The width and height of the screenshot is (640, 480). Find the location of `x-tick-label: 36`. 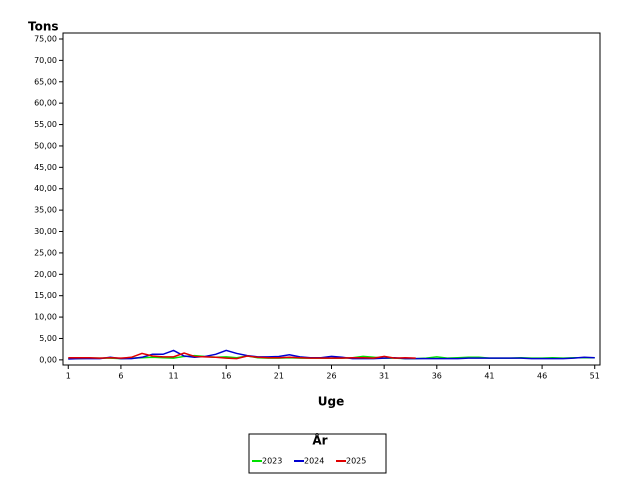

x-tick-label: 36 is located at coordinates (437, 376).